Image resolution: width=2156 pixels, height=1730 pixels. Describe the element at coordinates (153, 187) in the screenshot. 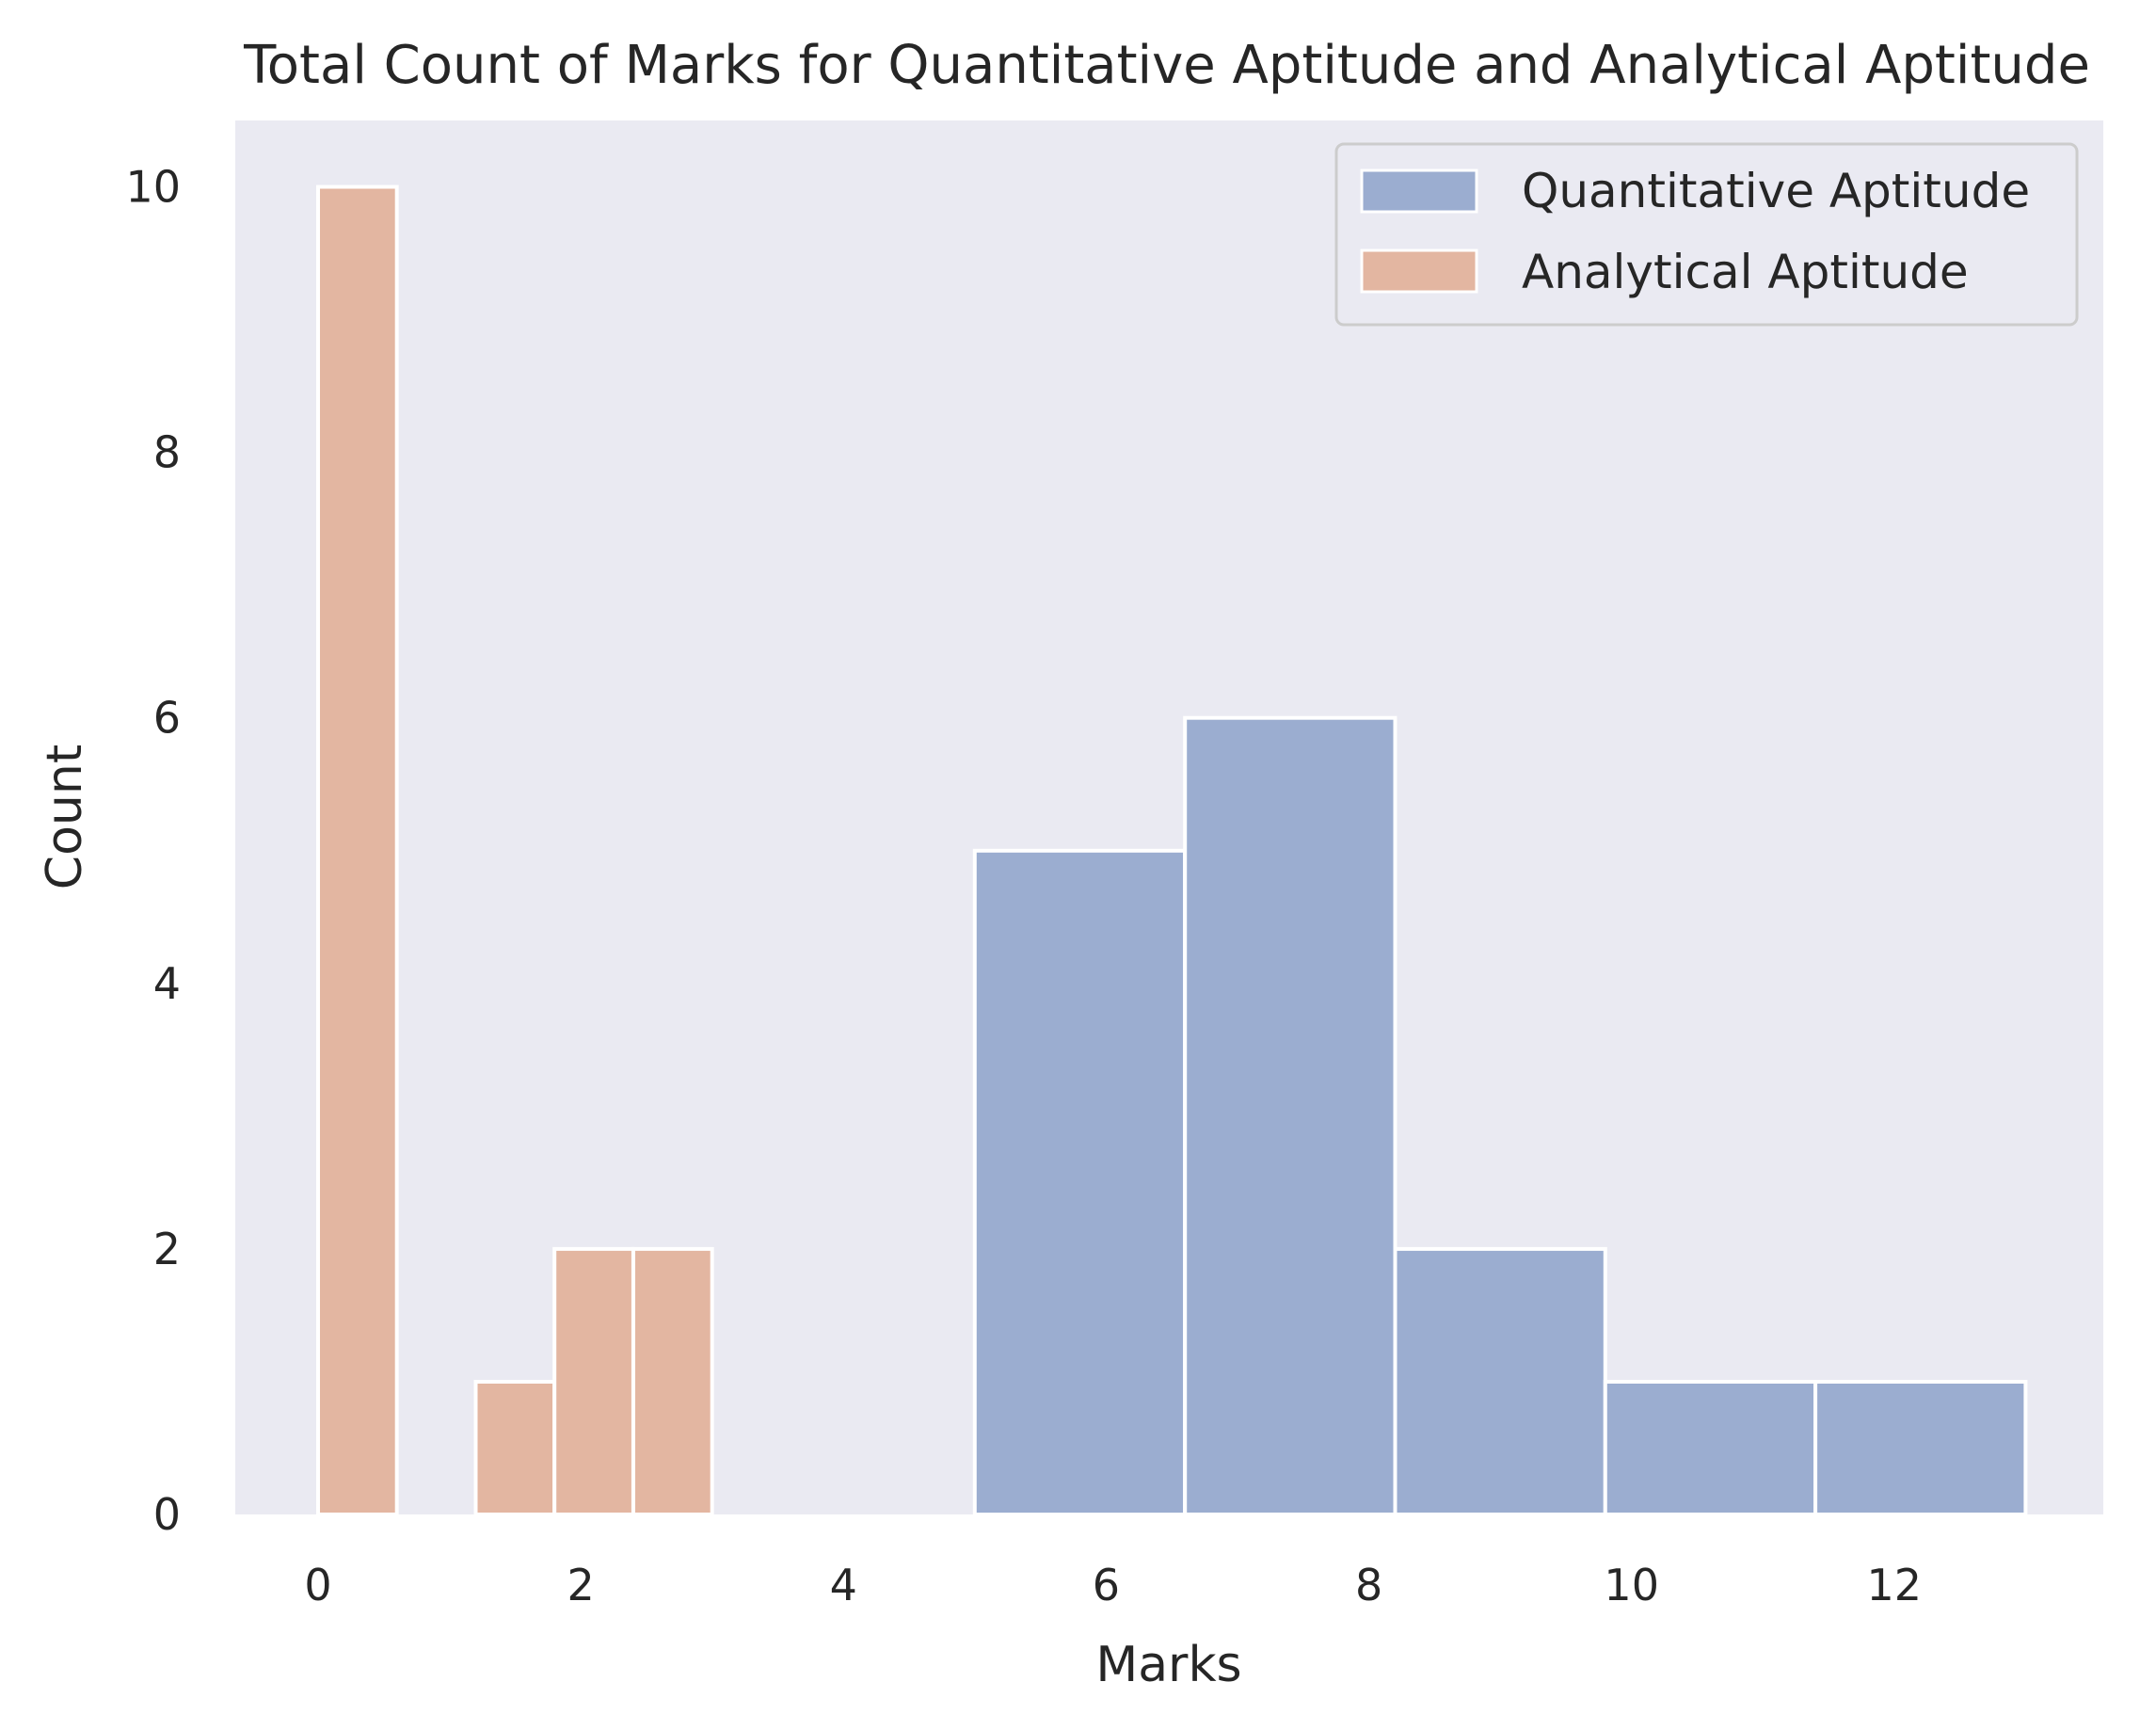

I see `y-tick-label: 10` at that location.